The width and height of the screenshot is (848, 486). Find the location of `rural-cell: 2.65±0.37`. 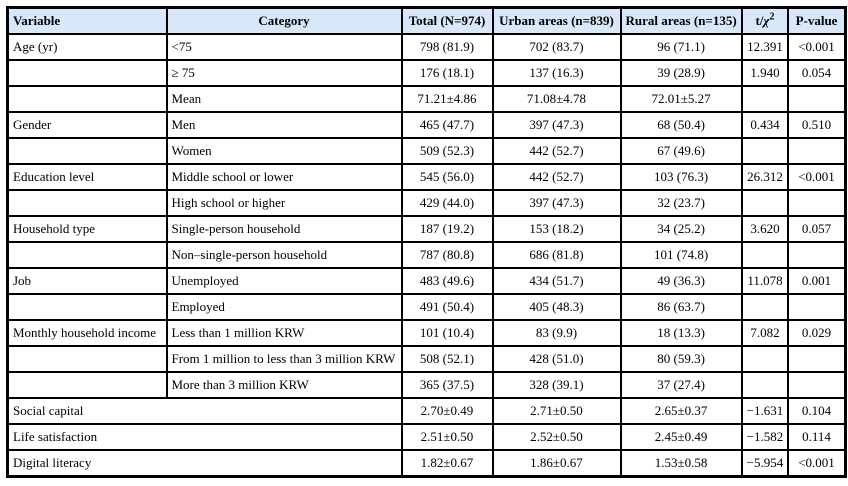

rural-cell: 2.65±0.37 is located at coordinates (681, 411).